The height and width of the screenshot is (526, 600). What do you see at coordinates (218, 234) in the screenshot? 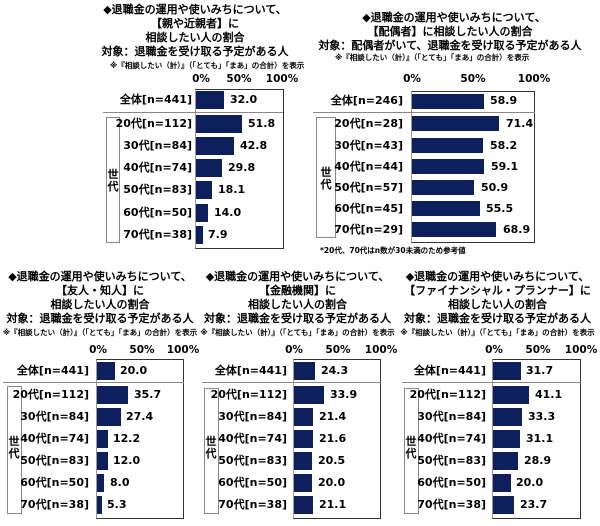
I see `bar-value: 7.9` at bounding box center [218, 234].